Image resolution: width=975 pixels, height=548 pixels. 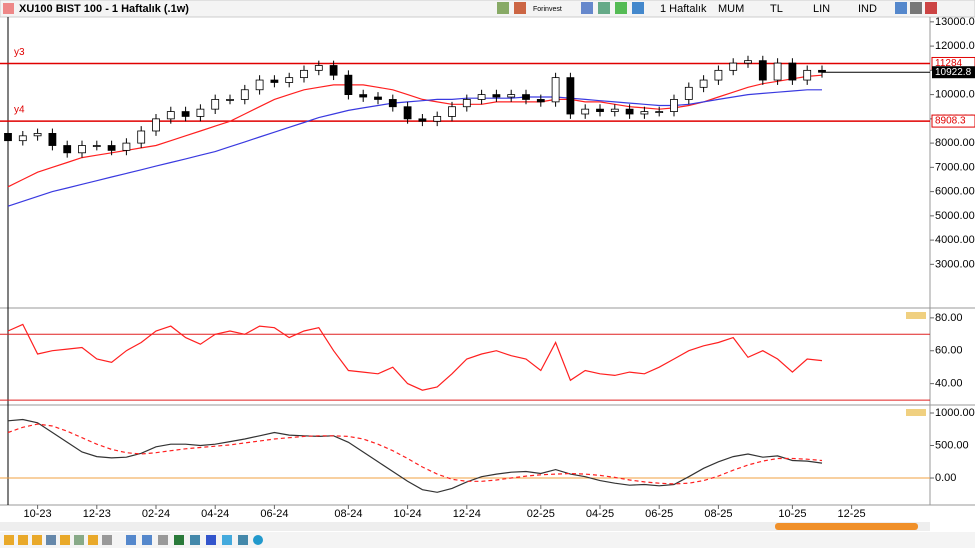 I want to click on x-tick-label: 12-25, so click(x=852, y=514).